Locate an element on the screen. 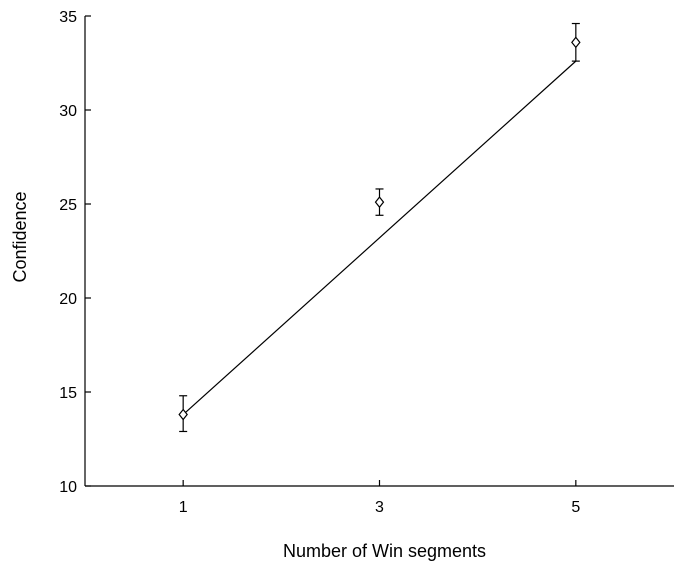 The width and height of the screenshot is (675, 564). y-axis-title: Confidence is located at coordinates (20, 236).